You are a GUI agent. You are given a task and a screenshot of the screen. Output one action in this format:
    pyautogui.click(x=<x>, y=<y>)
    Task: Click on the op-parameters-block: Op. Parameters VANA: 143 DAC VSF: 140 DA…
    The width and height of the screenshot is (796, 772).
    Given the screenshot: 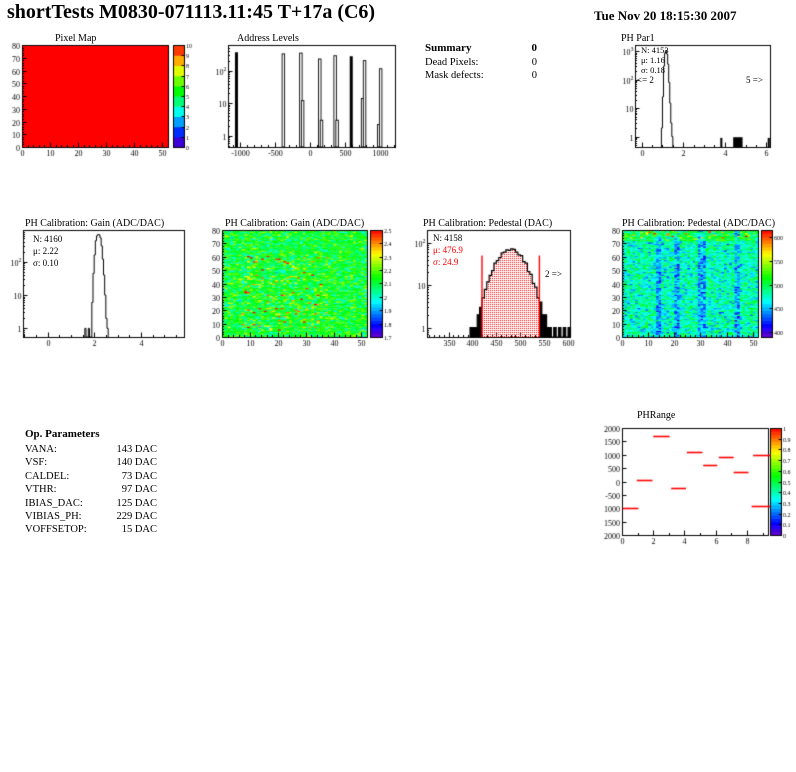 What is the action you would take?
    pyautogui.click(x=91, y=482)
    